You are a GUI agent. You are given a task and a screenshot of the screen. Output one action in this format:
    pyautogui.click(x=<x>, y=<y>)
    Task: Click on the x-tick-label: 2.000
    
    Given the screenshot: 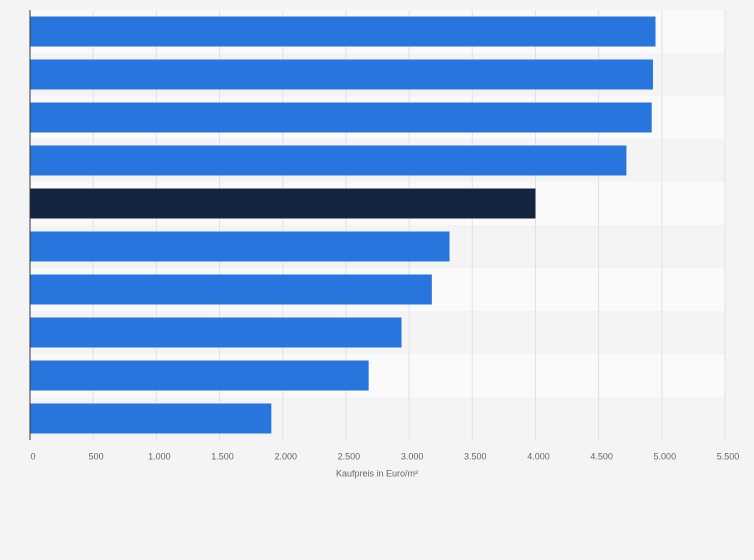 What is the action you would take?
    pyautogui.click(x=285, y=456)
    